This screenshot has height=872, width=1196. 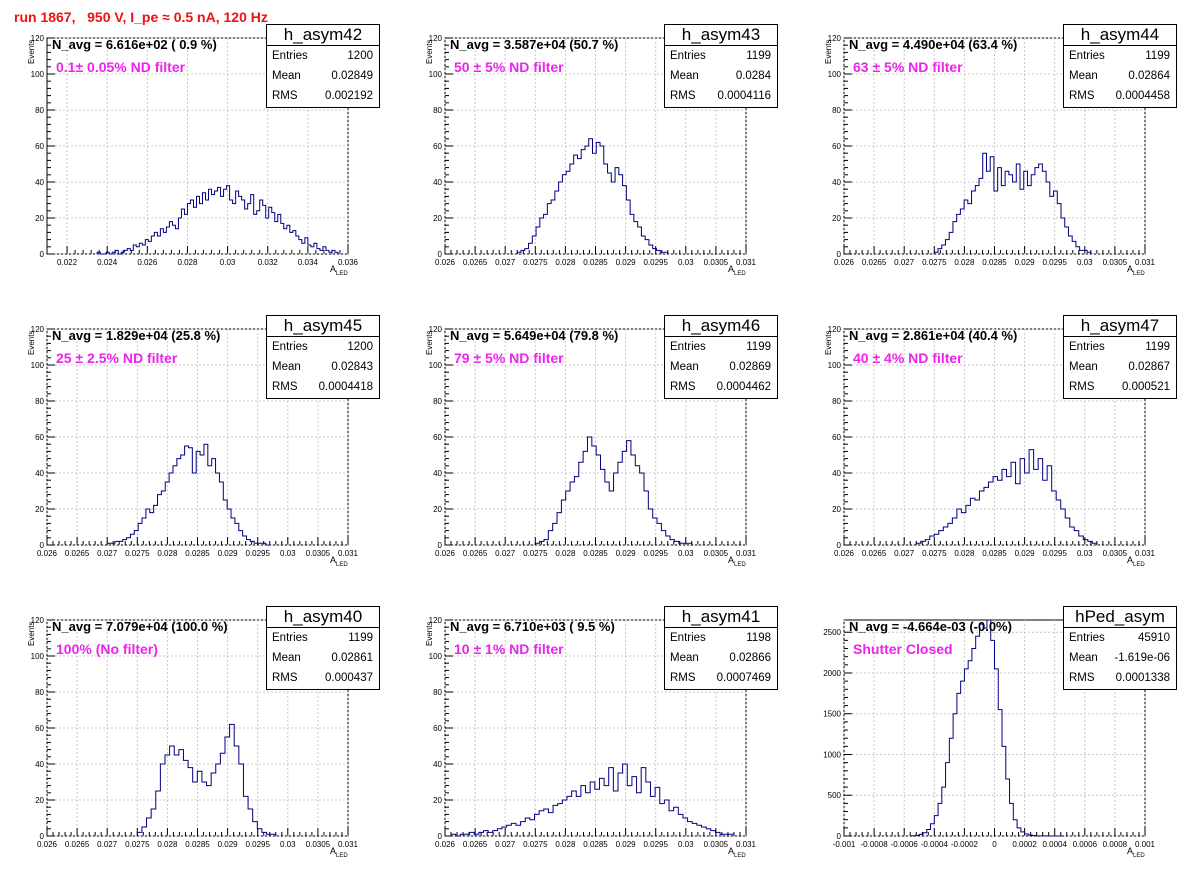 What do you see at coordinates (1149, 76) in the screenshot?
I see `stats-mean-value: 0.02864` at bounding box center [1149, 76].